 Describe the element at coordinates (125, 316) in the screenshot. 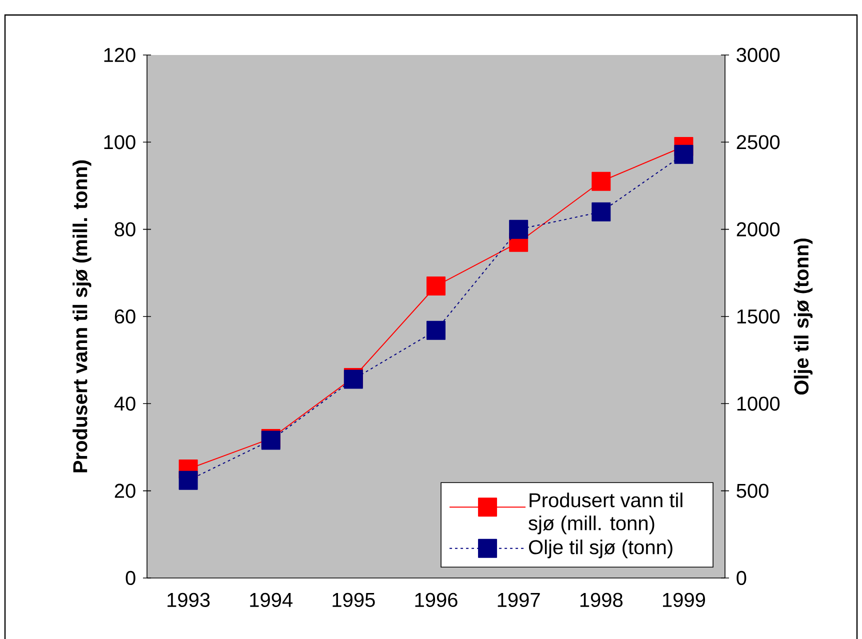

I see `y-tick-label: 60` at that location.